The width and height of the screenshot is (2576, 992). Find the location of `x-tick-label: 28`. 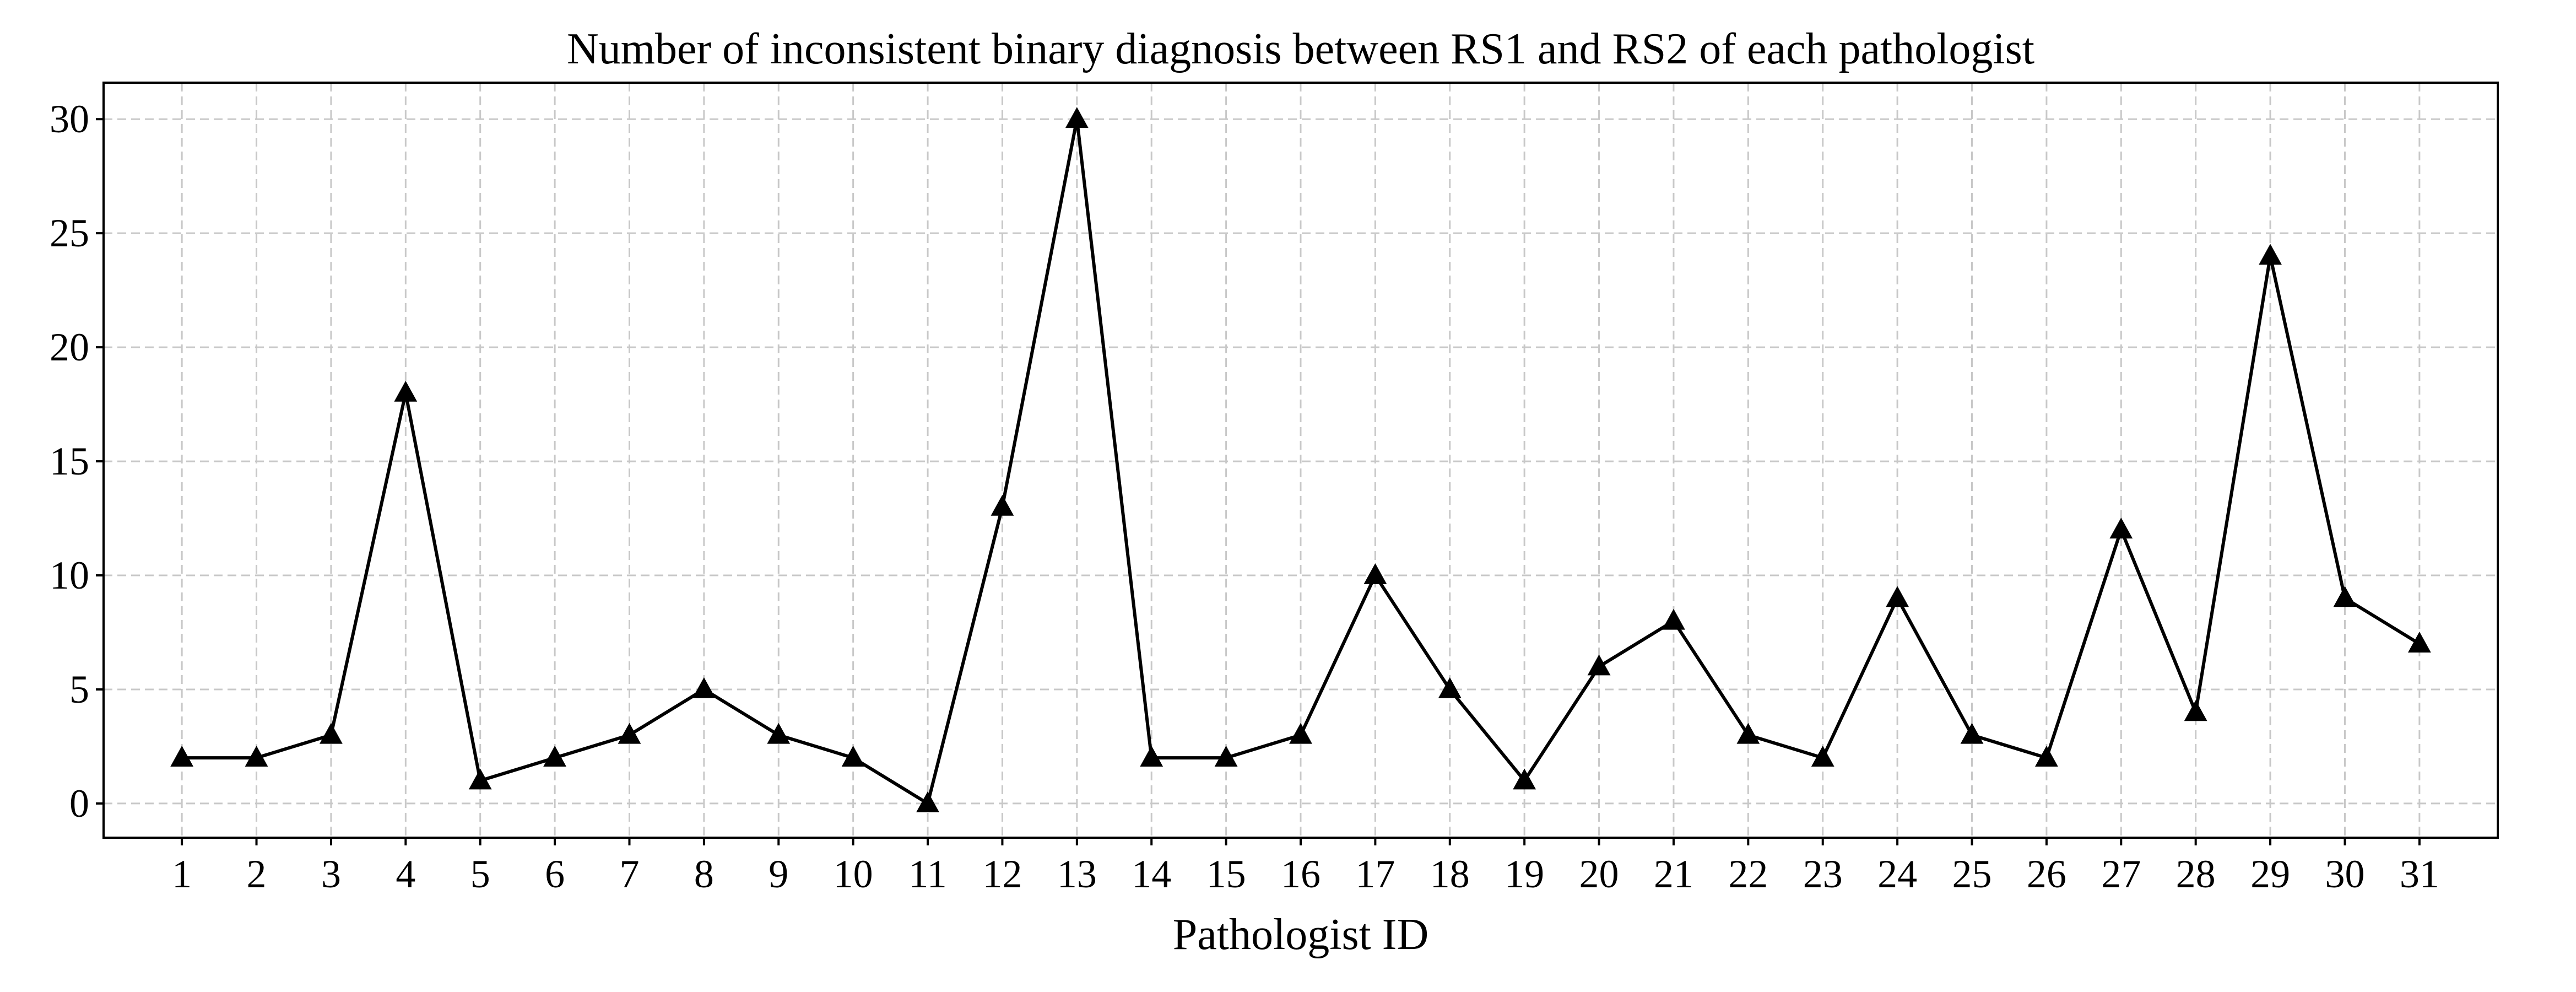

x-tick-label: 28 is located at coordinates (2196, 874).